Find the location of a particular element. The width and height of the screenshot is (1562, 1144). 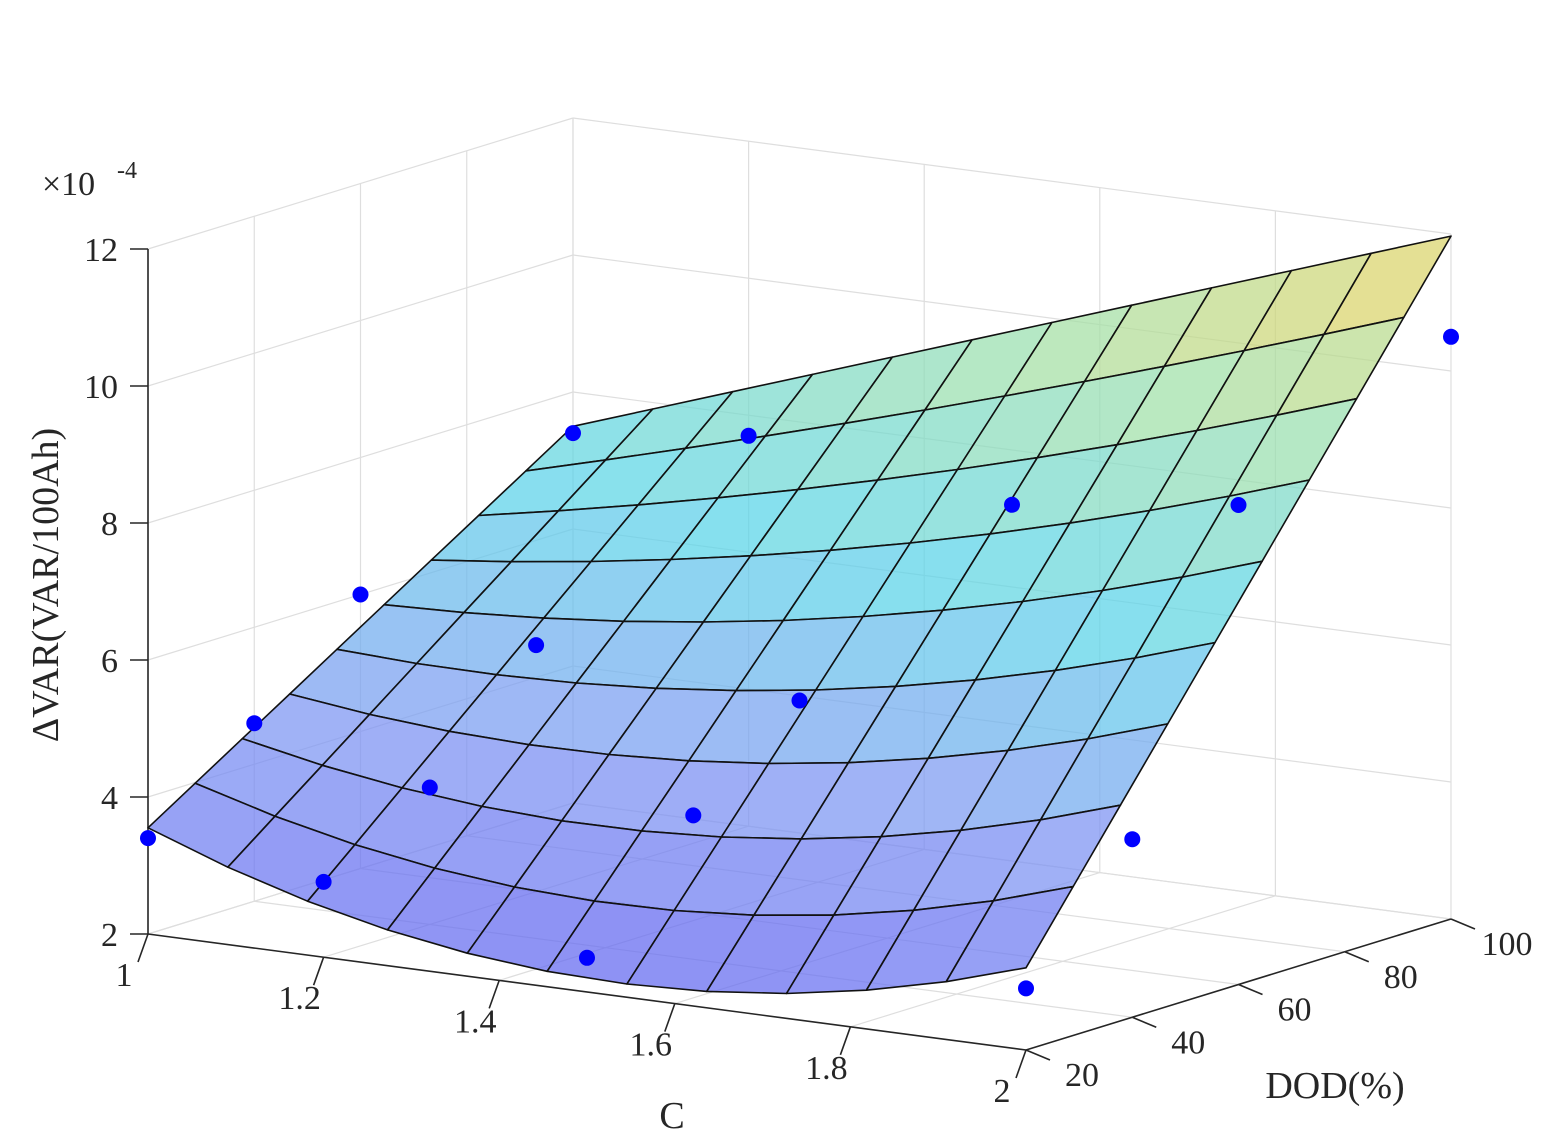

z-exponent-power: -4 is located at coordinates (127, 171).